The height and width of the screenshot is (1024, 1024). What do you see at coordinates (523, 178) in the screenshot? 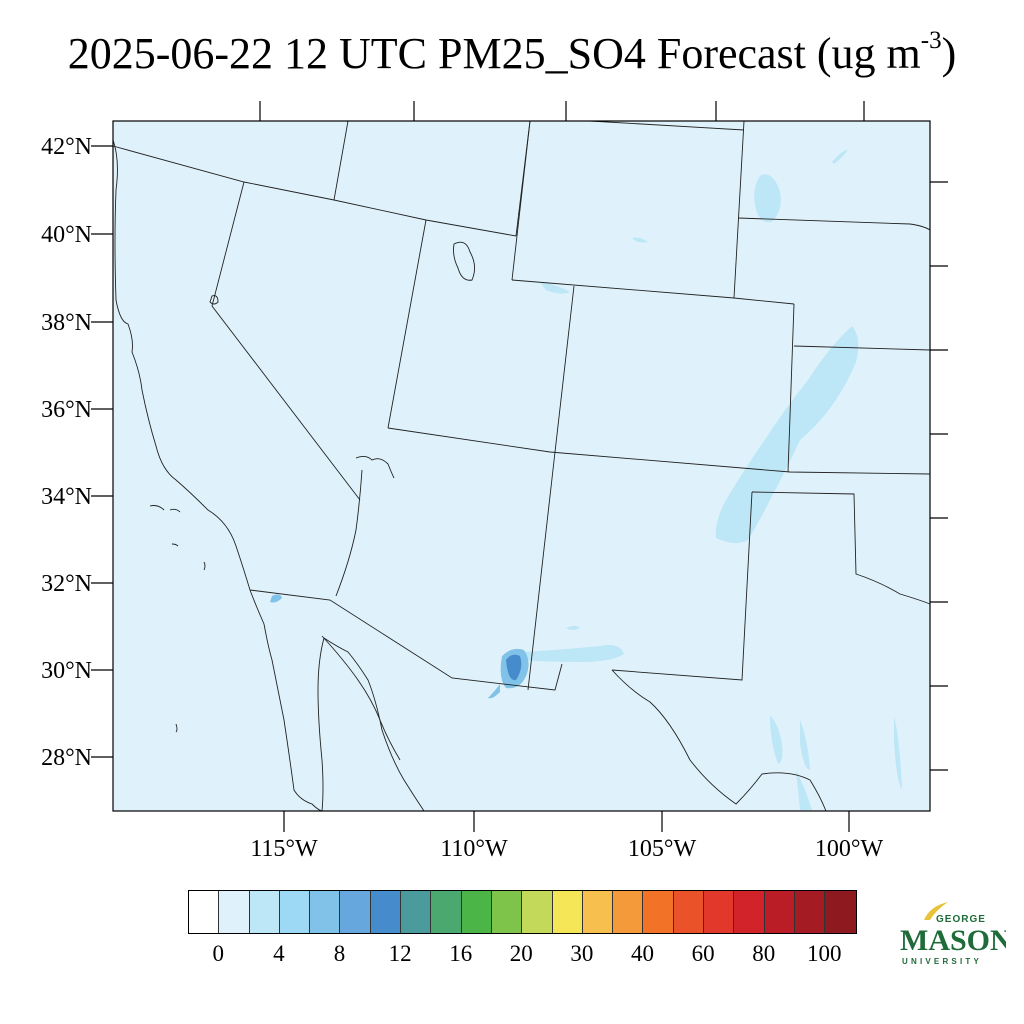
I see `border-ut-wy` at bounding box center [523, 178].